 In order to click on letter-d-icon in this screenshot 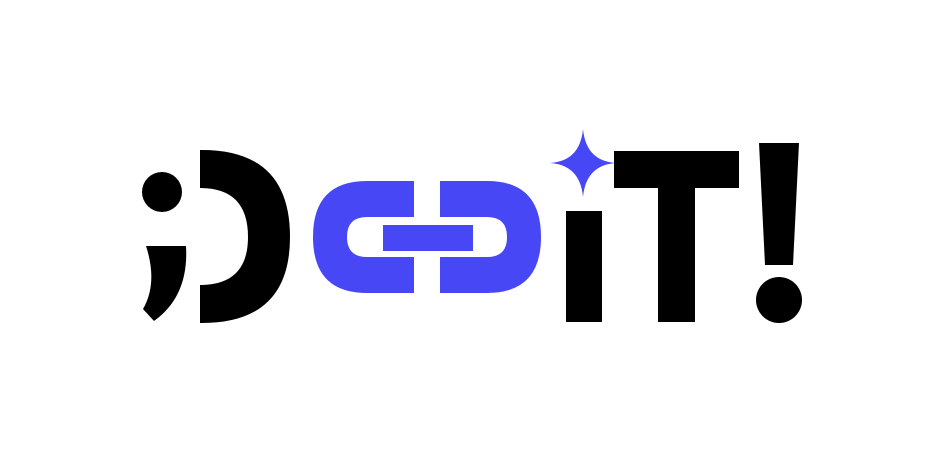, I will do `click(245, 236)`.